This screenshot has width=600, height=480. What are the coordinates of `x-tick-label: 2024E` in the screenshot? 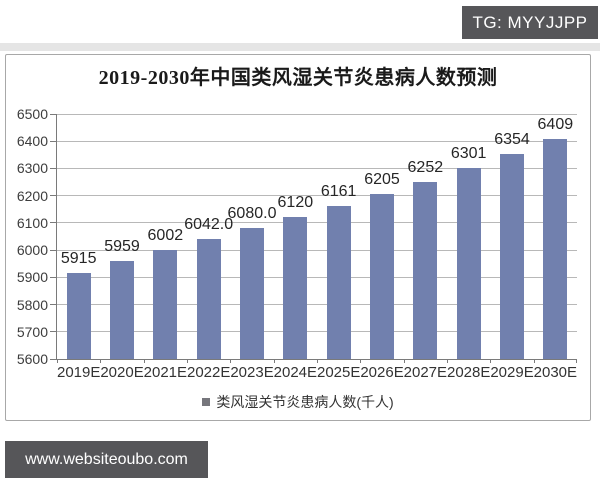 It's located at (295, 372).